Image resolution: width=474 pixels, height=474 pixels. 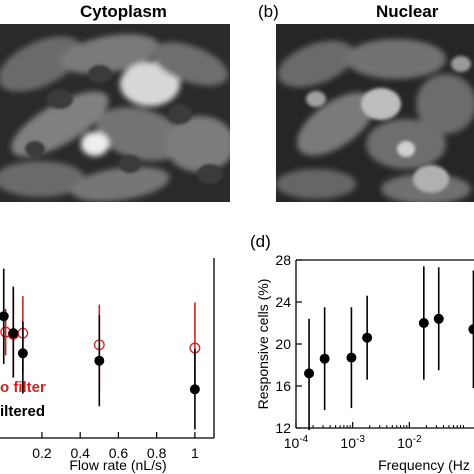 What do you see at coordinates (42, 453) in the screenshot?
I see `chart-c-xtick-label: 0.2` at bounding box center [42, 453].